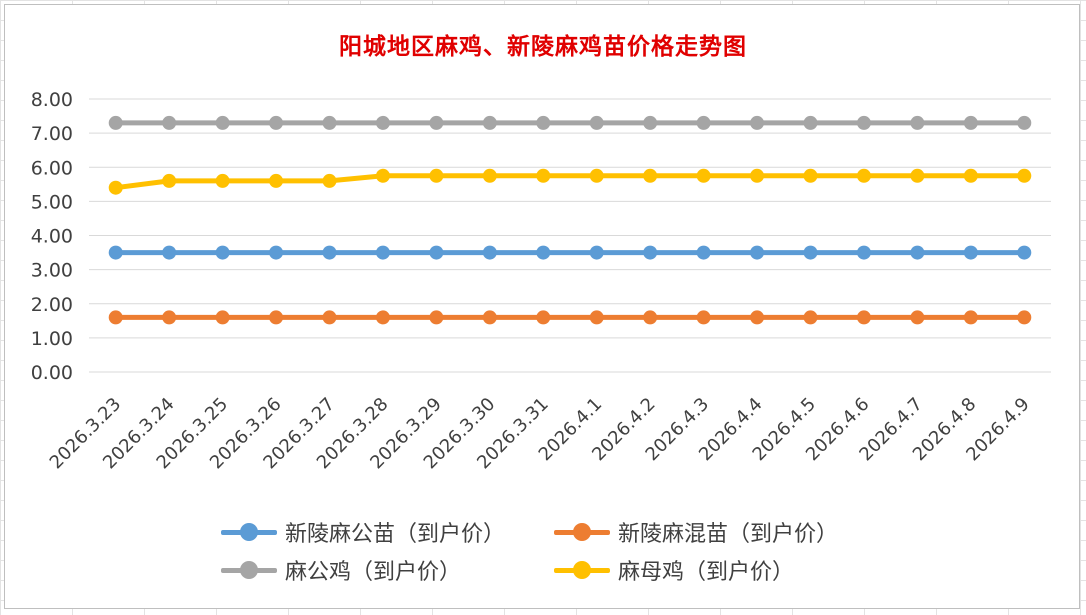 The height and width of the screenshot is (615, 1086). Describe the element at coordinates (249, 532) in the screenshot. I see `legend-swatch-gongmiao` at that location.